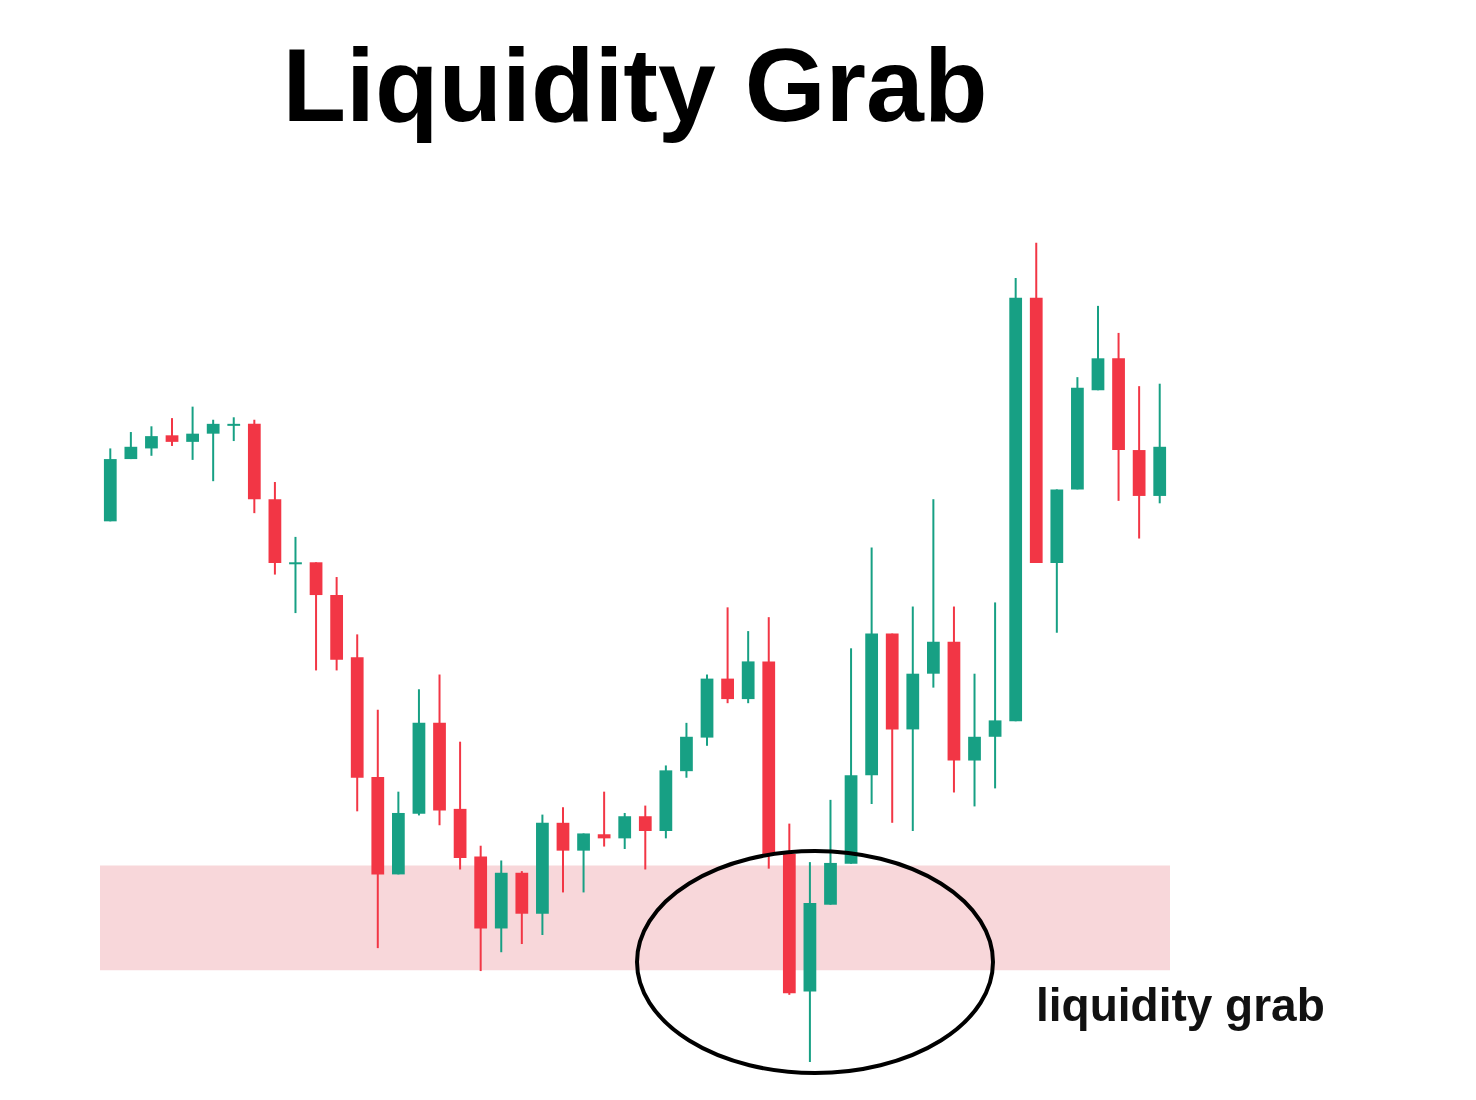 Image resolution: width=1476 pixels, height=1100 pixels. Describe the element at coordinates (635, 85) in the screenshot. I see `chart-title: Liquidity Grab` at that location.